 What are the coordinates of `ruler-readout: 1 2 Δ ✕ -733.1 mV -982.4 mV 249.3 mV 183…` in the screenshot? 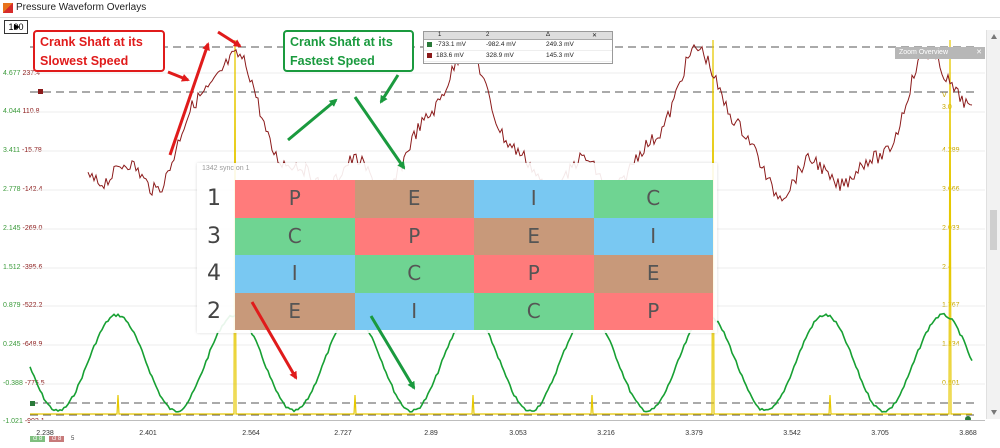 It's located at (518, 47).